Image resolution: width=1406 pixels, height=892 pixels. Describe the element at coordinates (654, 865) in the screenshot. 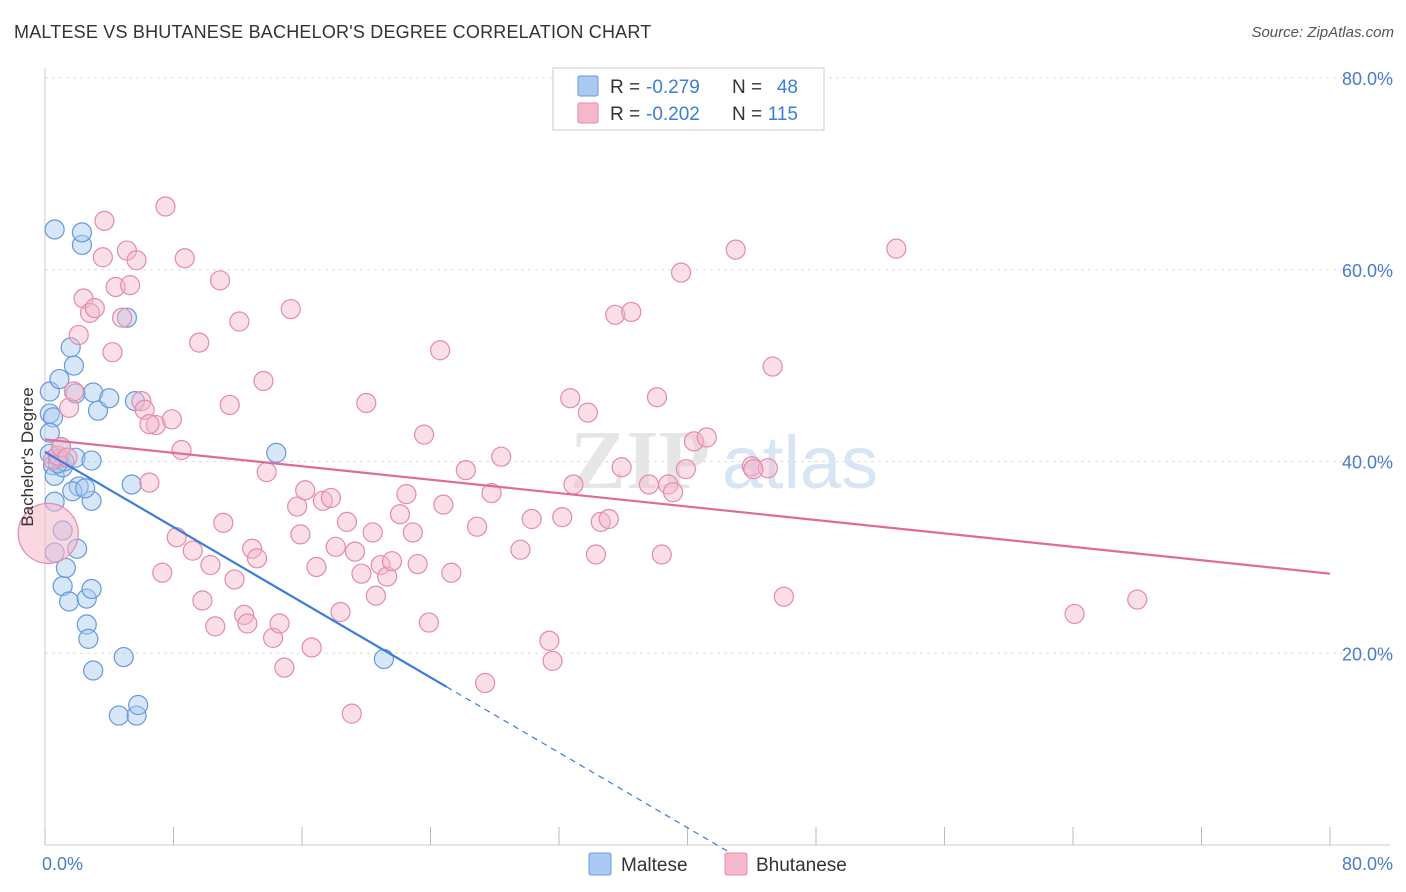

I see `bottom-legend-label-maltese: Maltese` at that location.